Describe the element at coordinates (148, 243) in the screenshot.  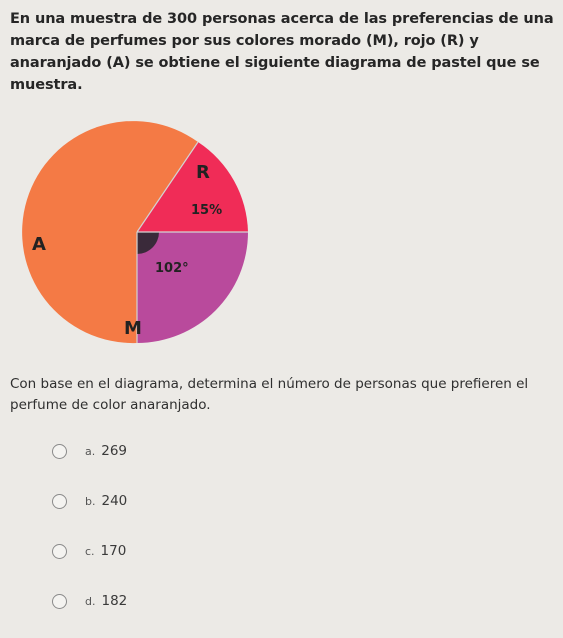
I see `right-angle-marker` at that location.